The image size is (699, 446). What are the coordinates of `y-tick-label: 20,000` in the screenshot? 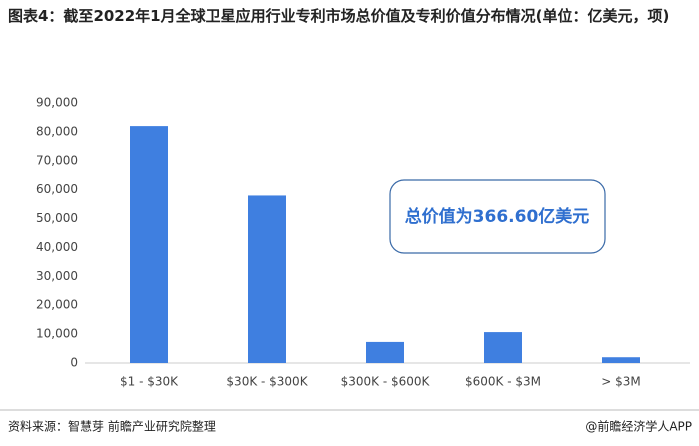 It's located at (57, 305).